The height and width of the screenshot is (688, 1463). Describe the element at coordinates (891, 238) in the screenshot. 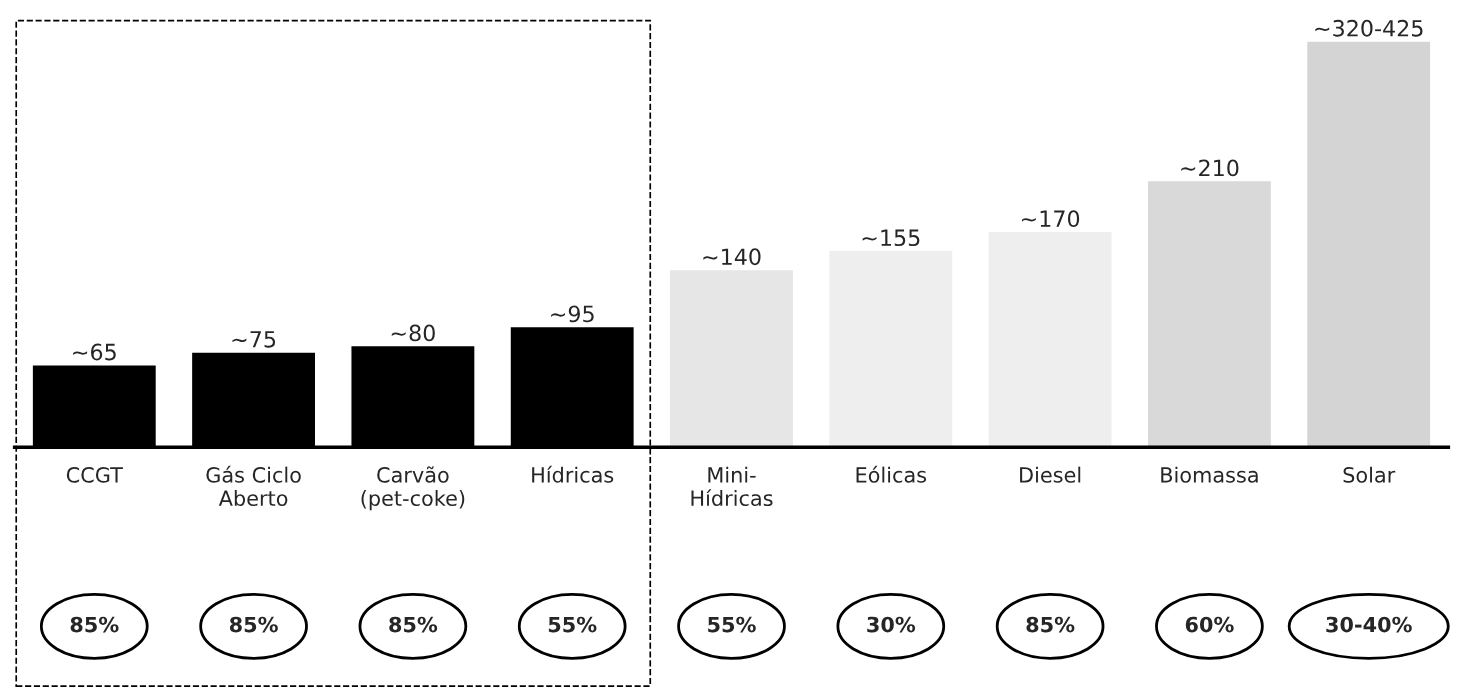

I see `data-label: ~155` at that location.